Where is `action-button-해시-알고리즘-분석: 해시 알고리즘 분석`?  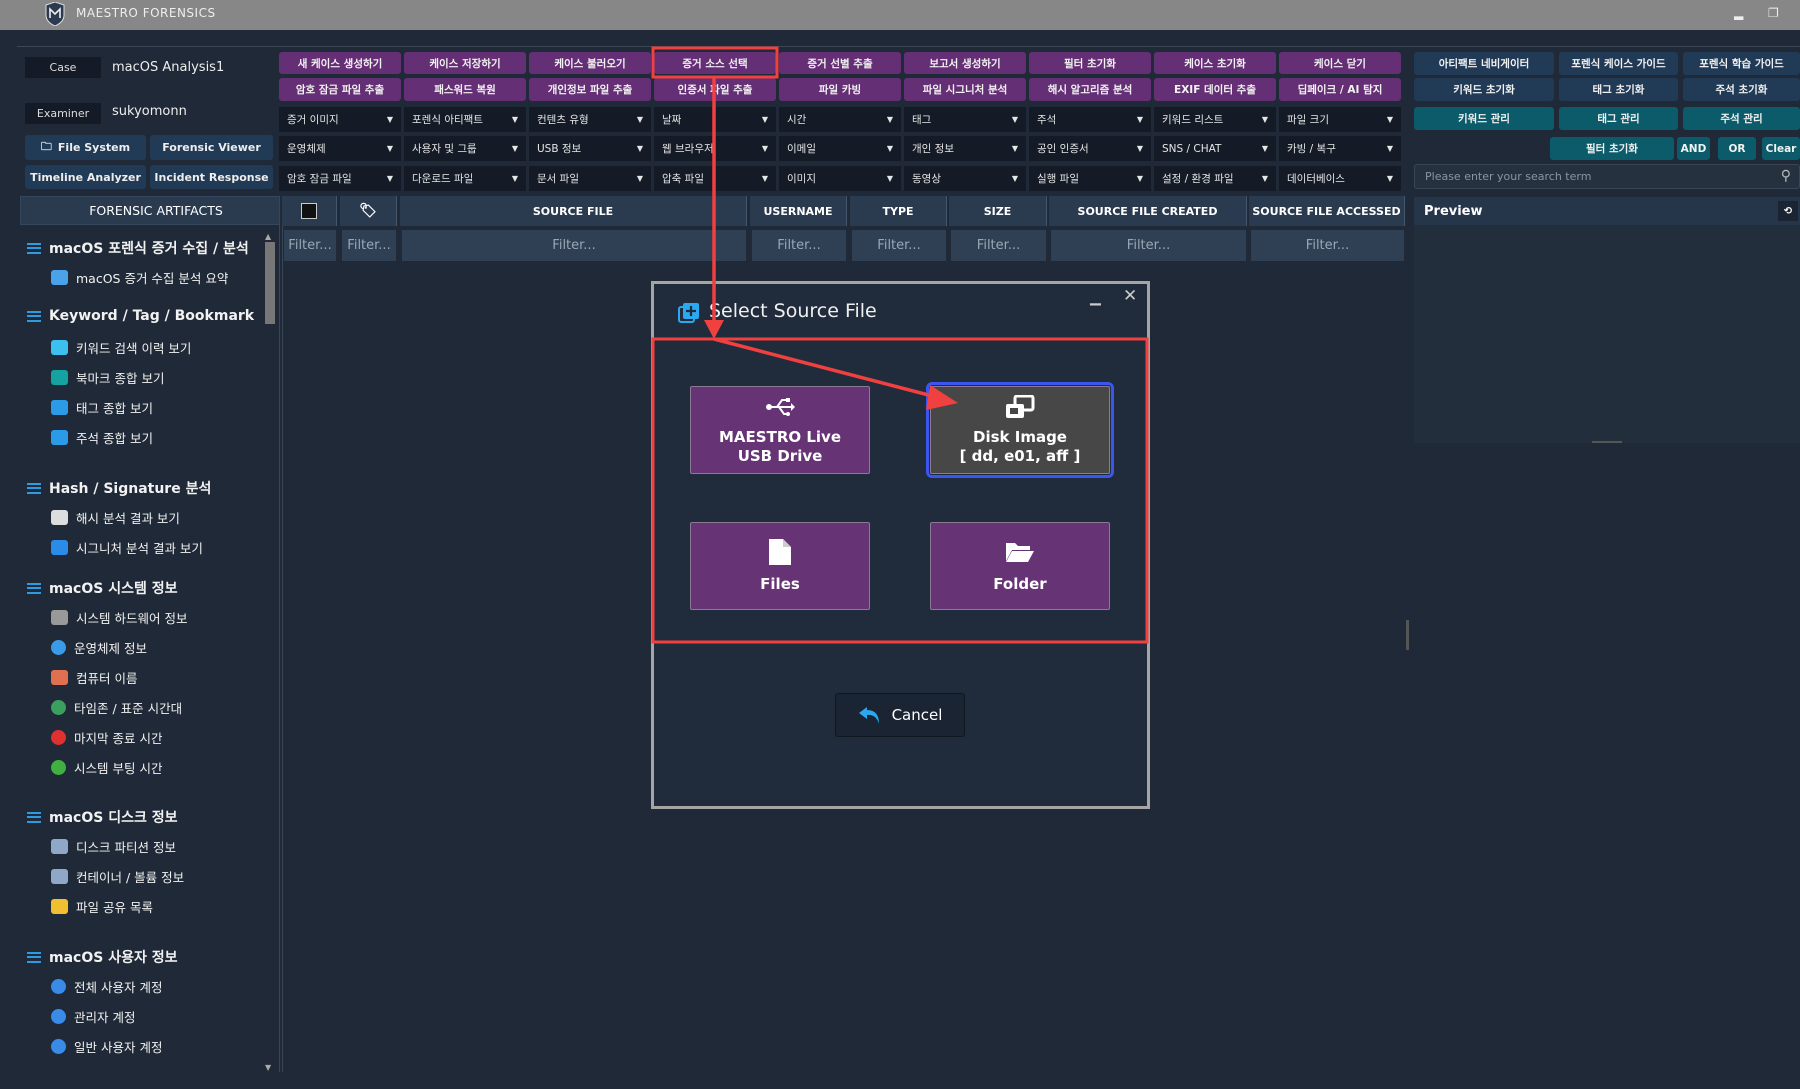
action-button-해시-알고리즘-분석: 해시 알고리즘 분석 is located at coordinates (1090, 89).